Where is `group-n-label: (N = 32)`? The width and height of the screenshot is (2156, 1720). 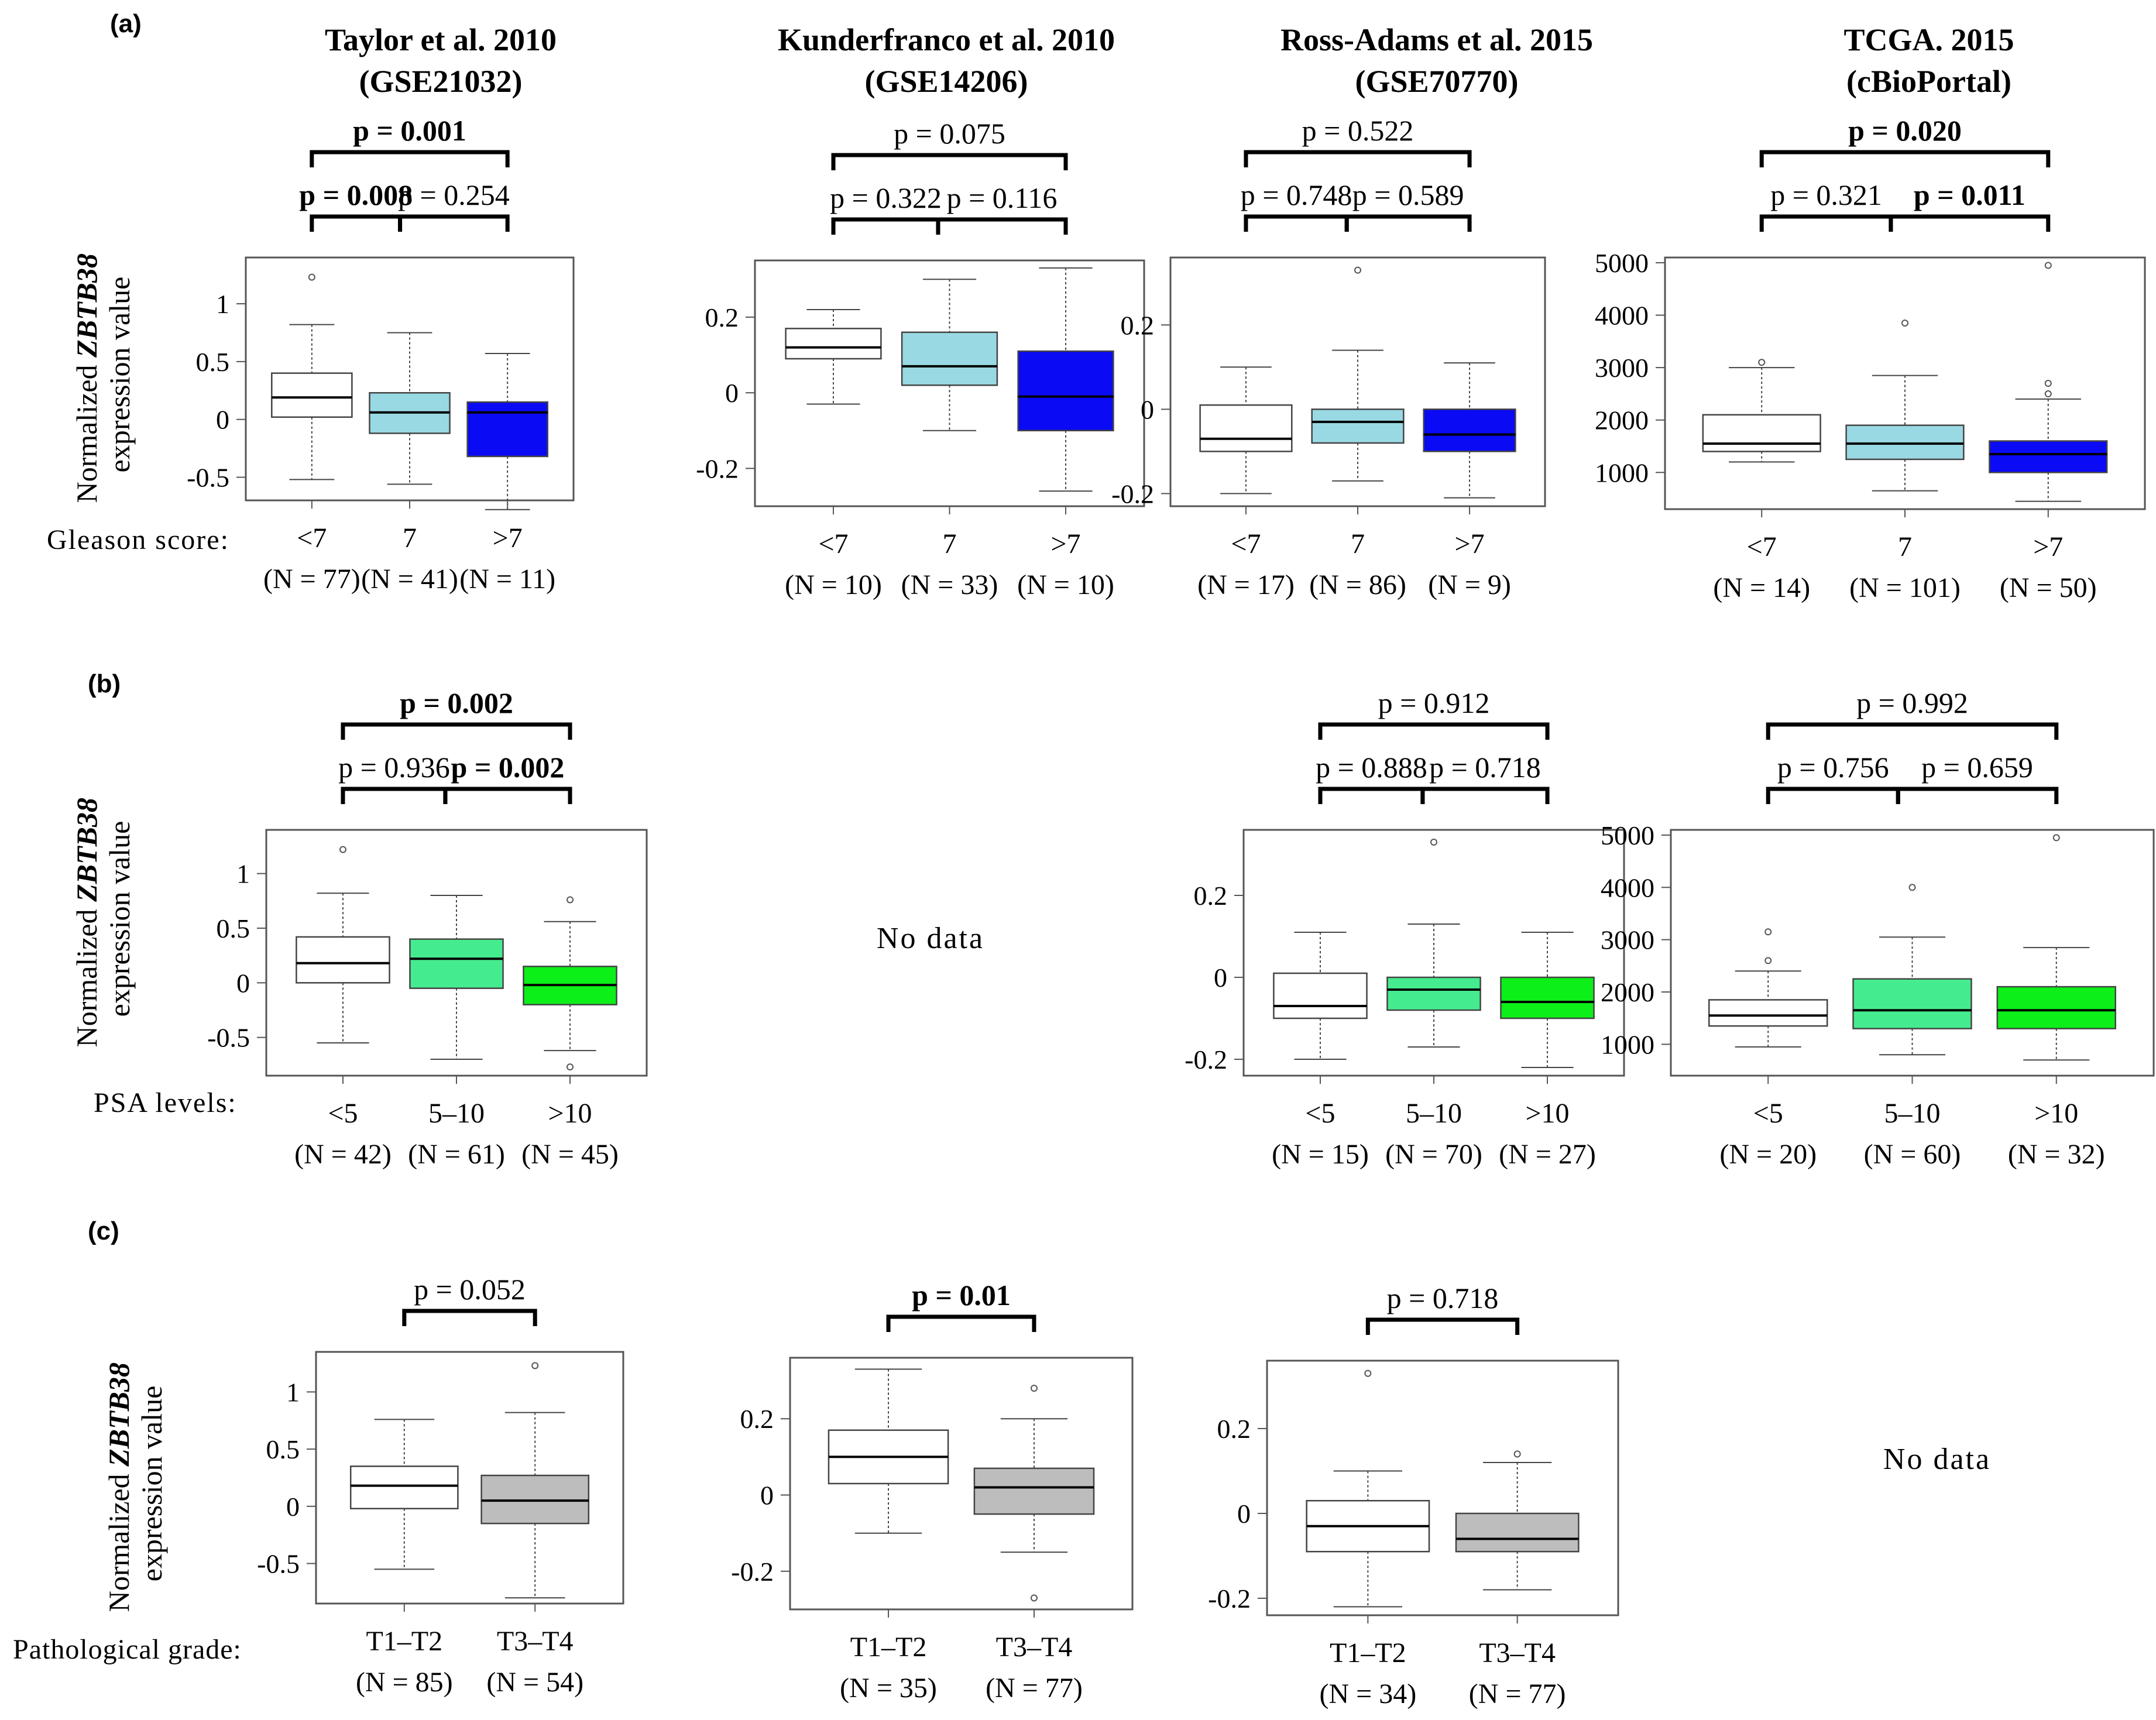
group-n-label: (N = 32) is located at coordinates (2056, 1154).